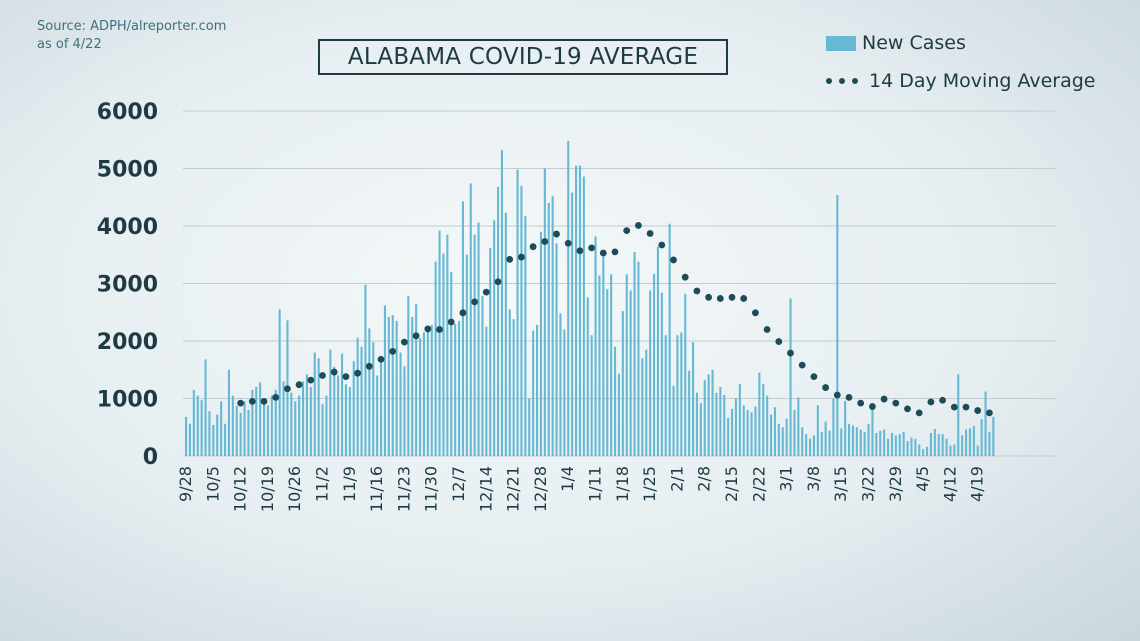 The image size is (1140, 641). Describe the element at coordinates (403, 489) in the screenshot. I see `x-tick-label: 11/23` at that location.